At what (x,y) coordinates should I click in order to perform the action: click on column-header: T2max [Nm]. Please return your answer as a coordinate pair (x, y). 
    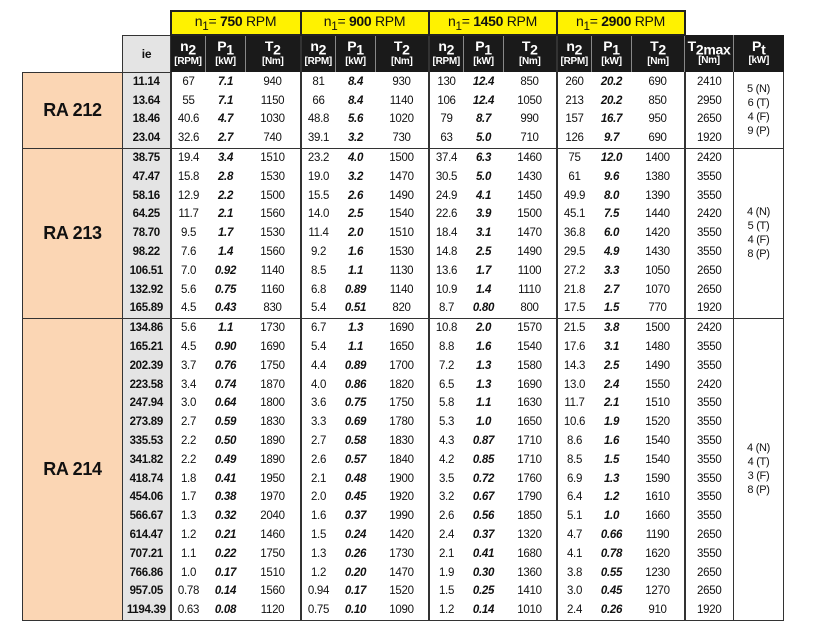
    Looking at the image, I should click on (709, 53).